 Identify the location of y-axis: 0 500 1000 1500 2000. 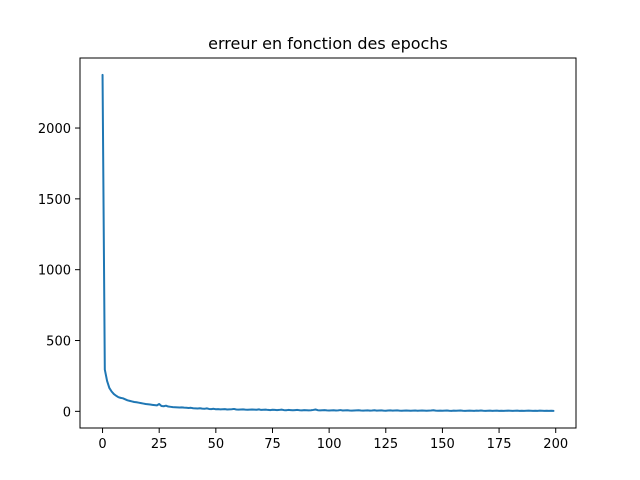
(59, 271).